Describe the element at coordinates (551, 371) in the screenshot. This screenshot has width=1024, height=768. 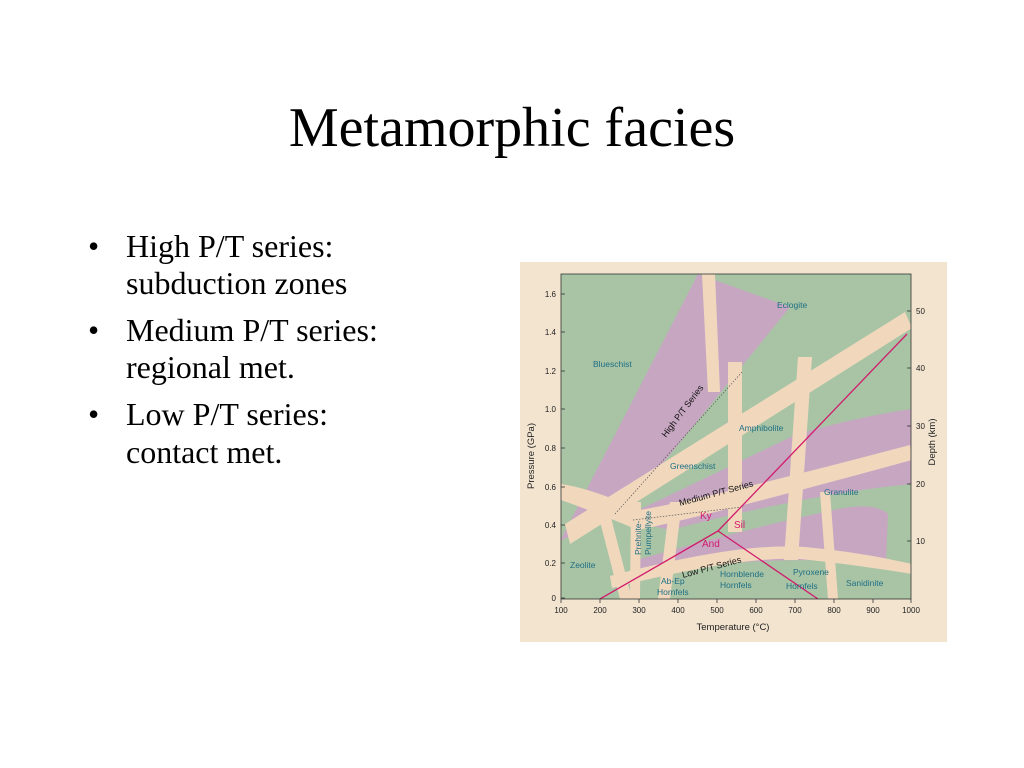
I see `y-tick-label: 1.2` at that location.